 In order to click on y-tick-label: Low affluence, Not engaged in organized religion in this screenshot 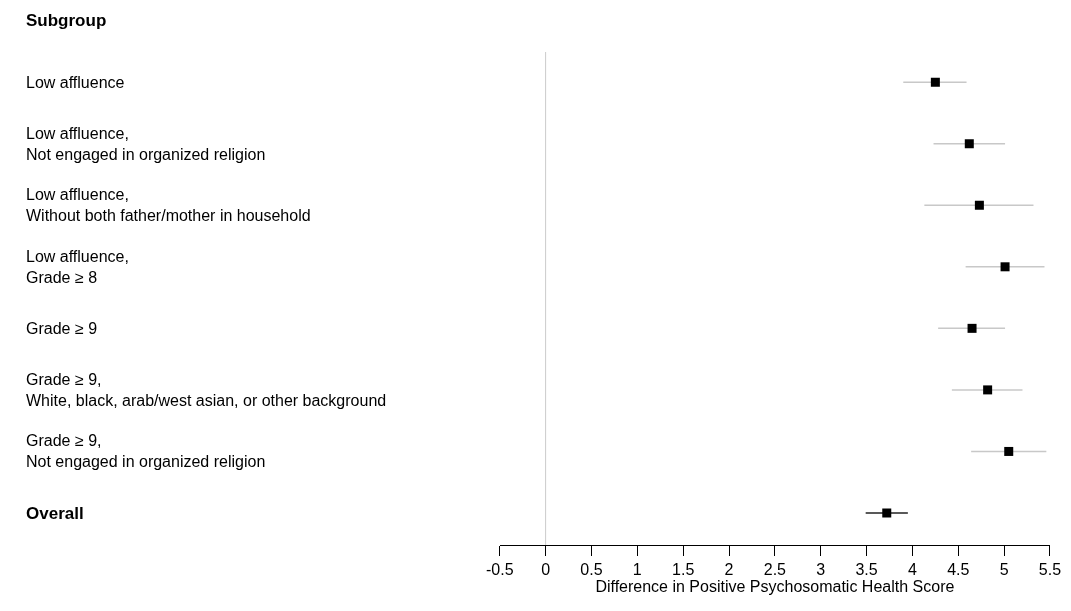, I will do `click(146, 144)`.